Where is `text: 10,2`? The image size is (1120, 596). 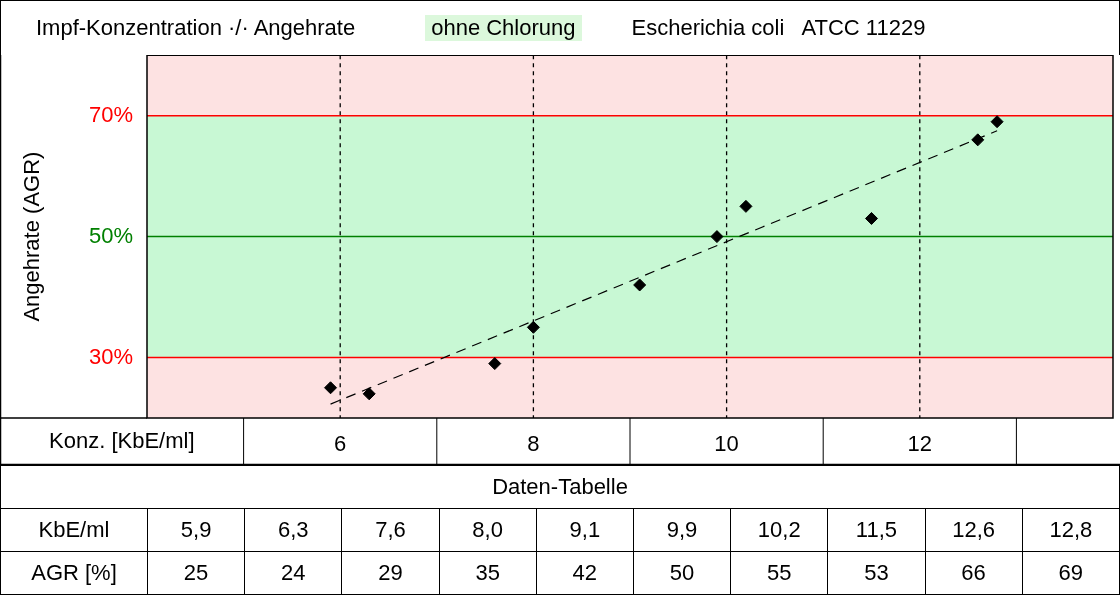
text: 10,2 is located at coordinates (779, 530).